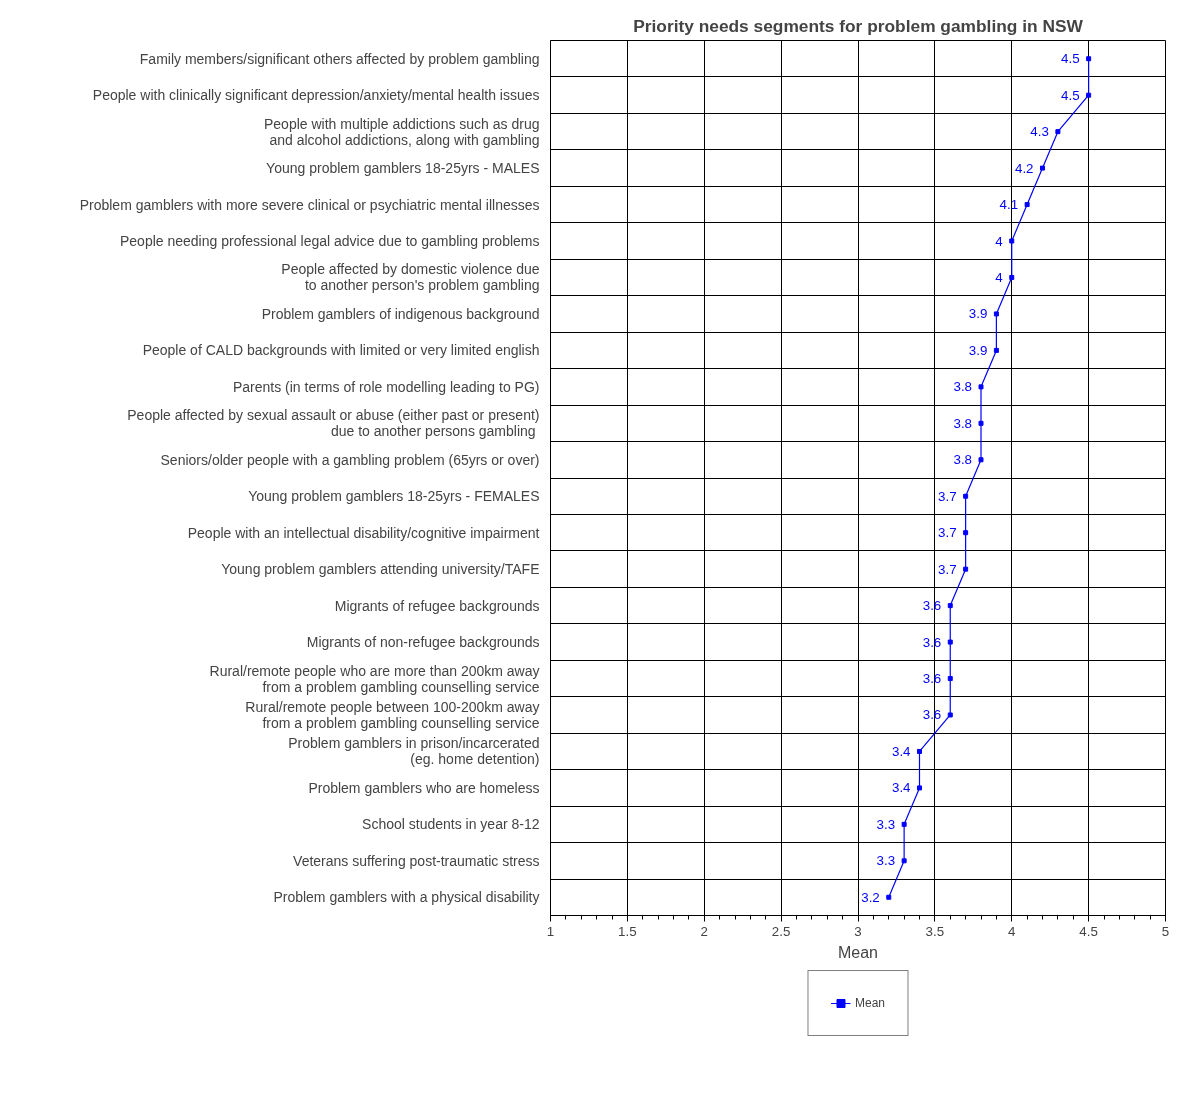 This screenshot has width=1180, height=1102. I want to click on y-tick-label: Migrants of refugee backgrounds, so click(437, 605).